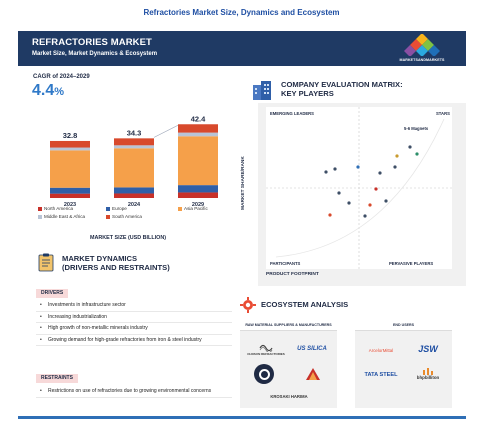 This screenshot has height=434, width=483. I want to click on bhpbilliton-logo-text: bhpbilliton, so click(428, 377).